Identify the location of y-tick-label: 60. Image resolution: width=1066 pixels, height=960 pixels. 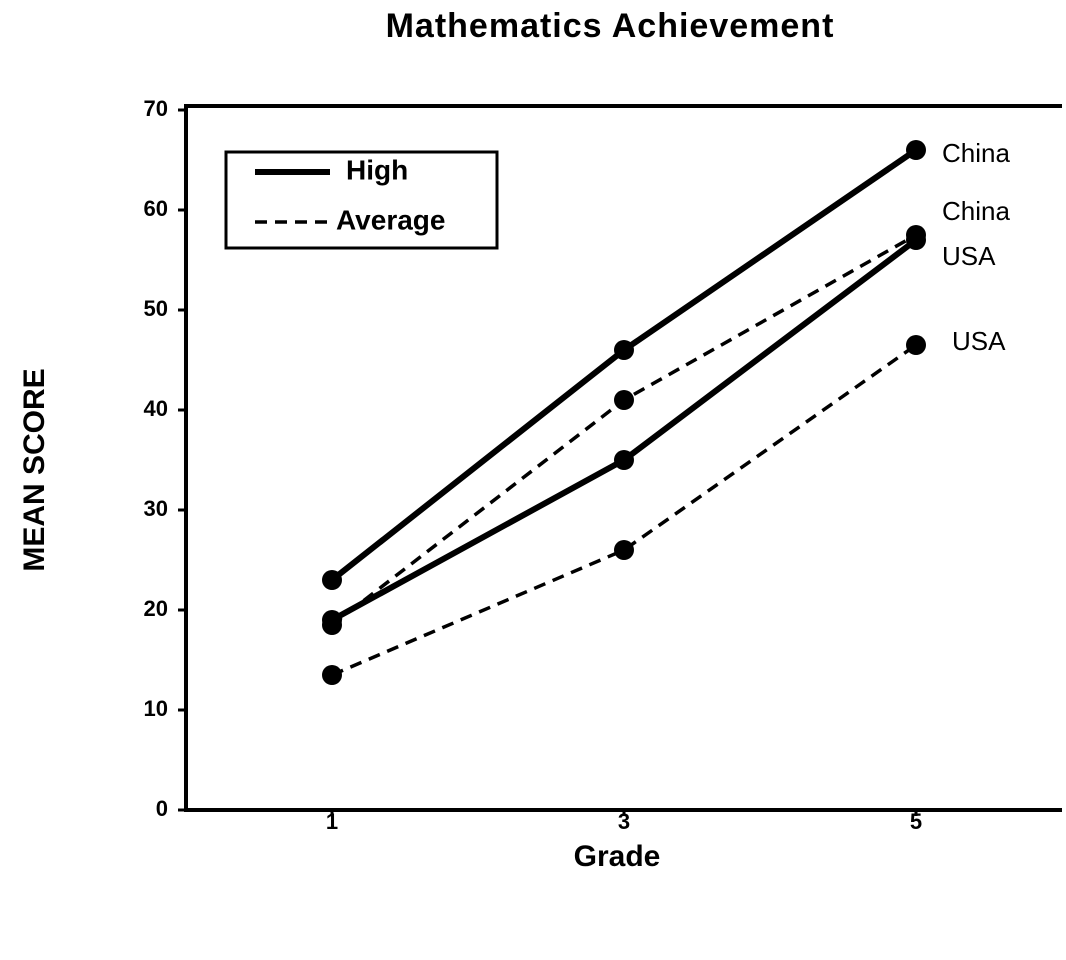
(156, 208).